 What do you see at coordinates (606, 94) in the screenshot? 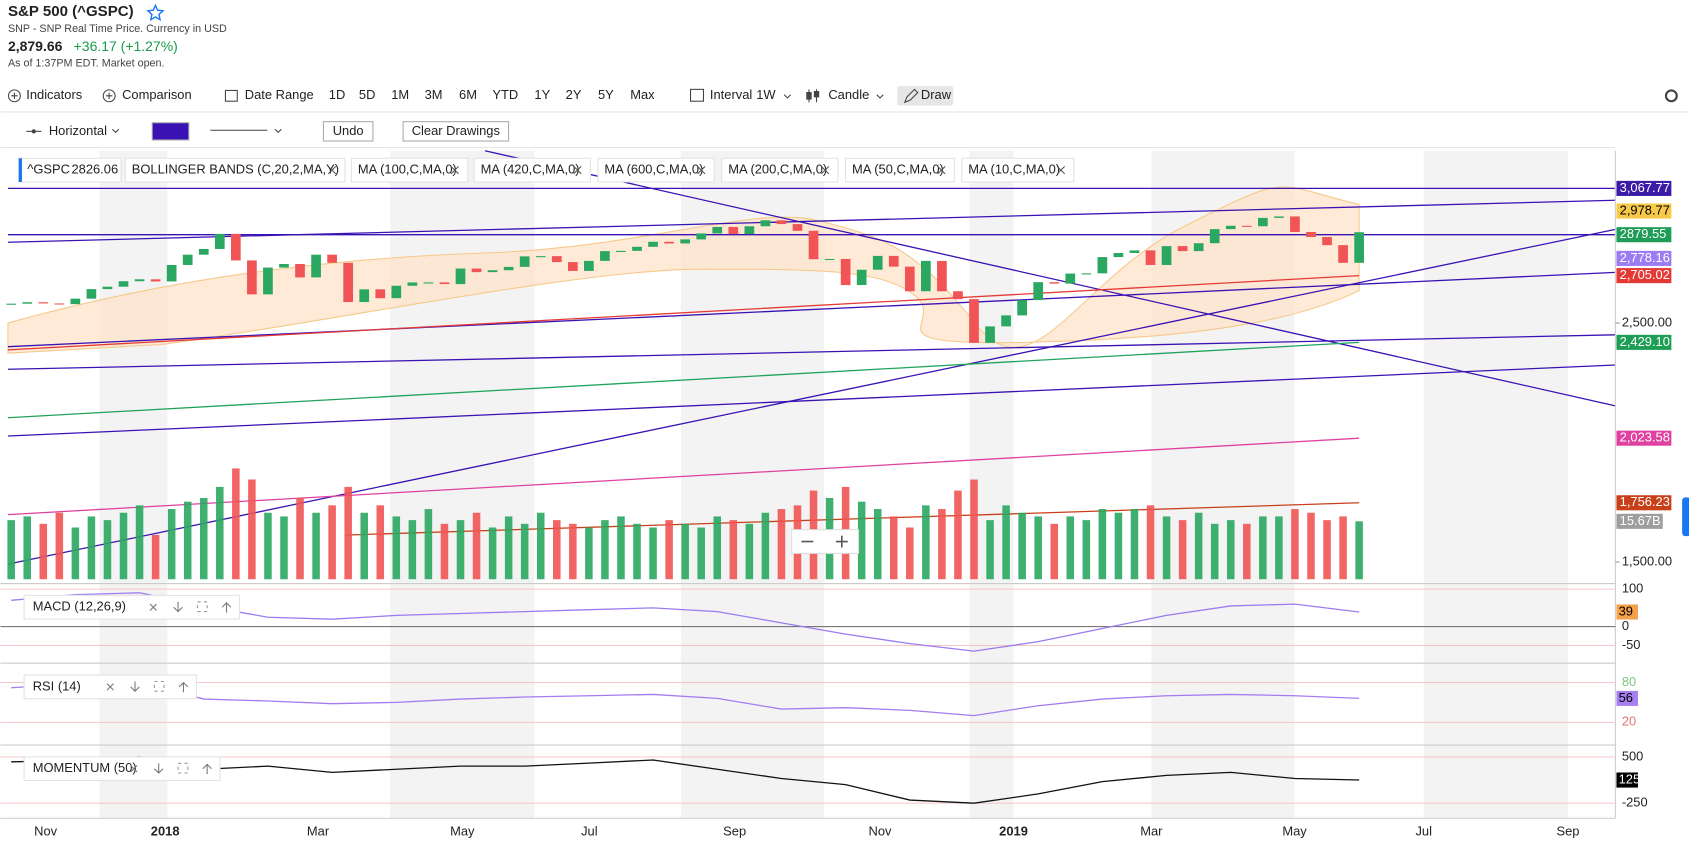
I see `toolbar-item: 5Y` at bounding box center [606, 94].